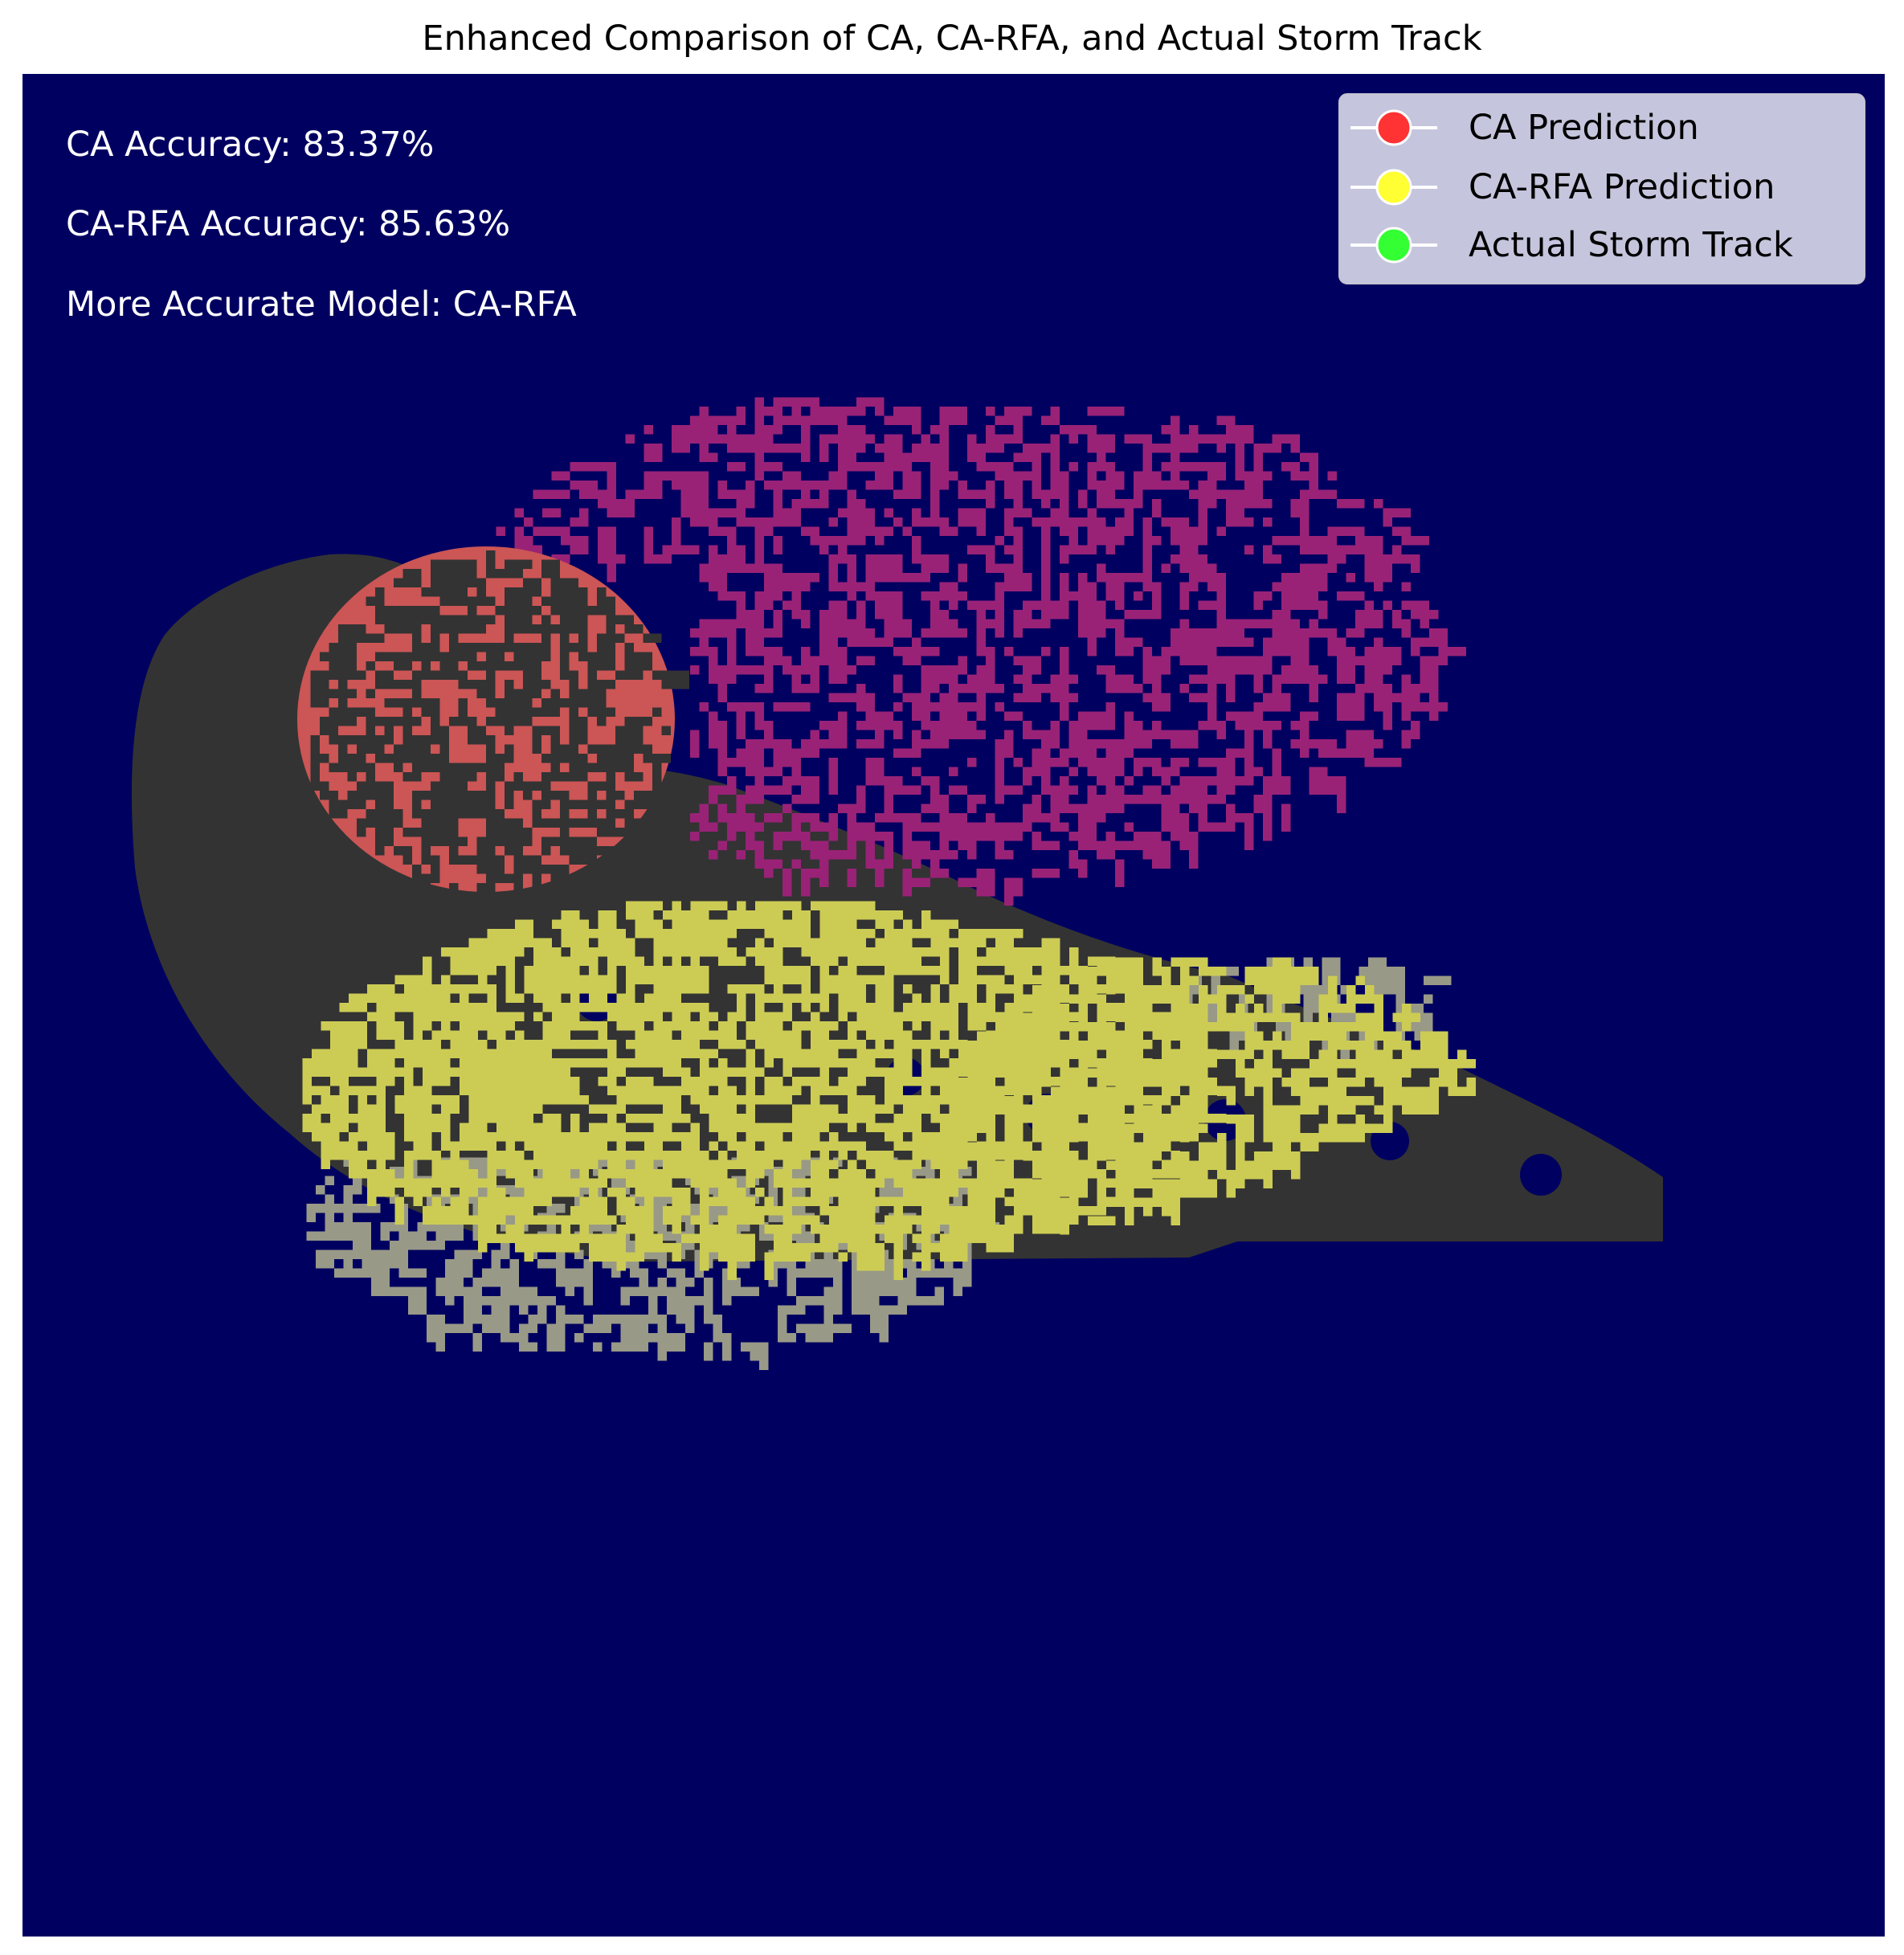  Describe the element at coordinates (1393, 187) in the screenshot. I see `legend-marker-ca-rfa-icon` at that location.